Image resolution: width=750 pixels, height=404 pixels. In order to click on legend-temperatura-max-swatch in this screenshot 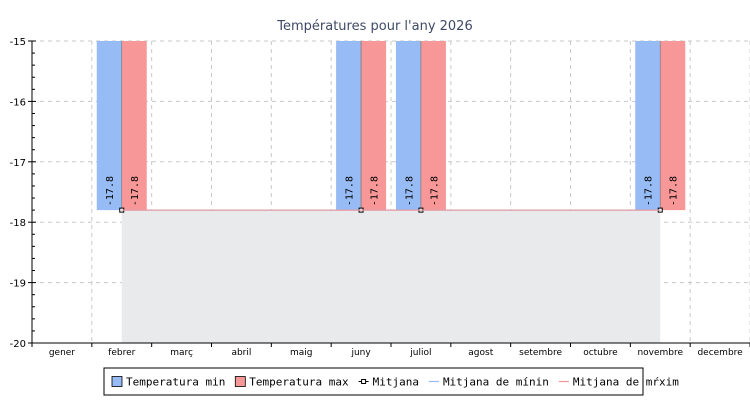, I will do `click(240, 381)`.